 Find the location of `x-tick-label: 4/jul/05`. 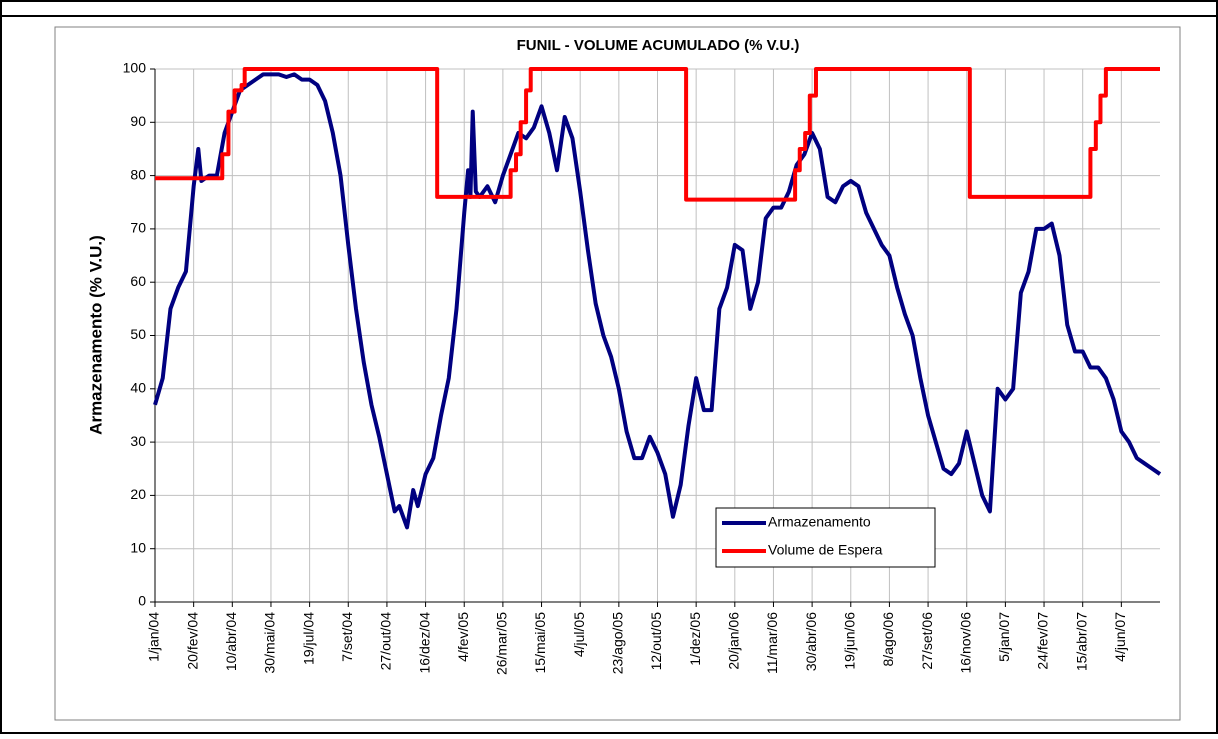

x-tick-label: 4/jul/05 is located at coordinates (579, 634).